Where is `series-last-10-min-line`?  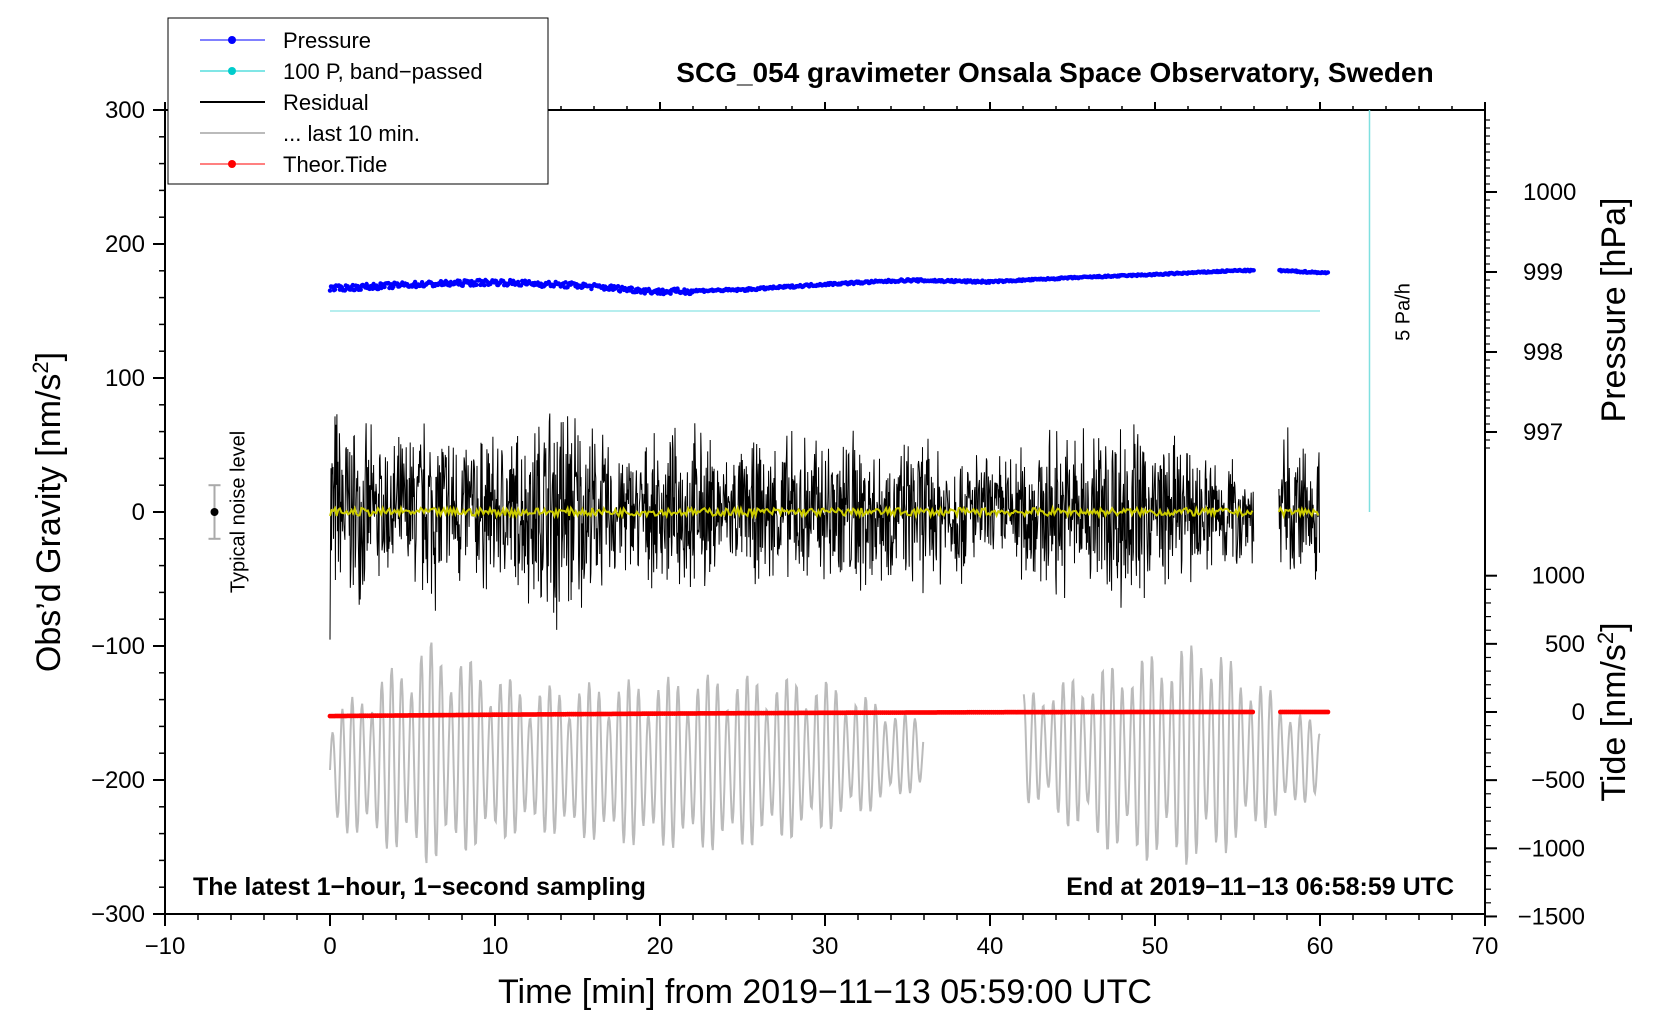 series-last-10-min-line is located at coordinates (825, 753).